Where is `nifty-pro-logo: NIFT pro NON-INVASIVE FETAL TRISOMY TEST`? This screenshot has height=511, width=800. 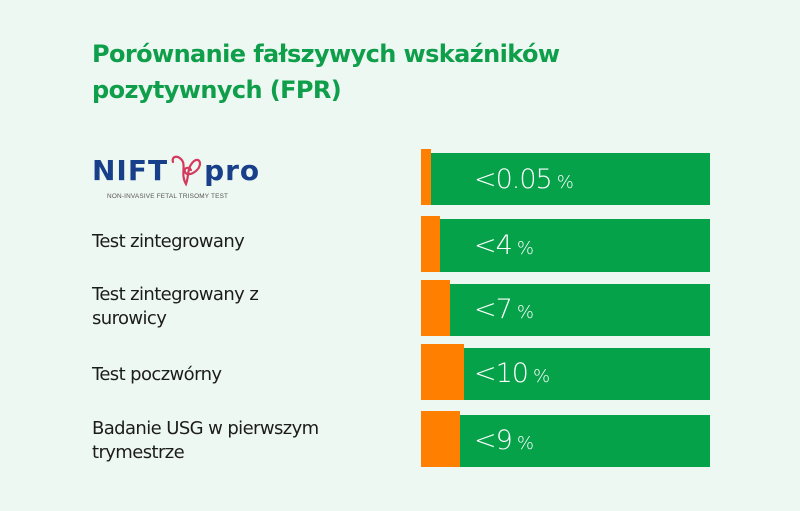
nifty-pro-logo: NIFT pro NON-INVASIVE FETAL TRISOMY TEST is located at coordinates (177, 179).